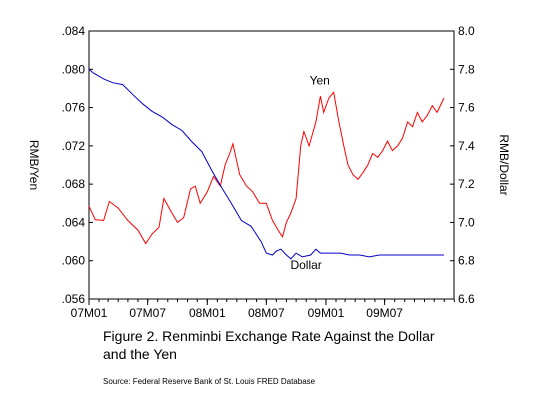 The height and width of the screenshot is (419, 537). I want to click on series-label-dollar: Dollar, so click(305, 265).